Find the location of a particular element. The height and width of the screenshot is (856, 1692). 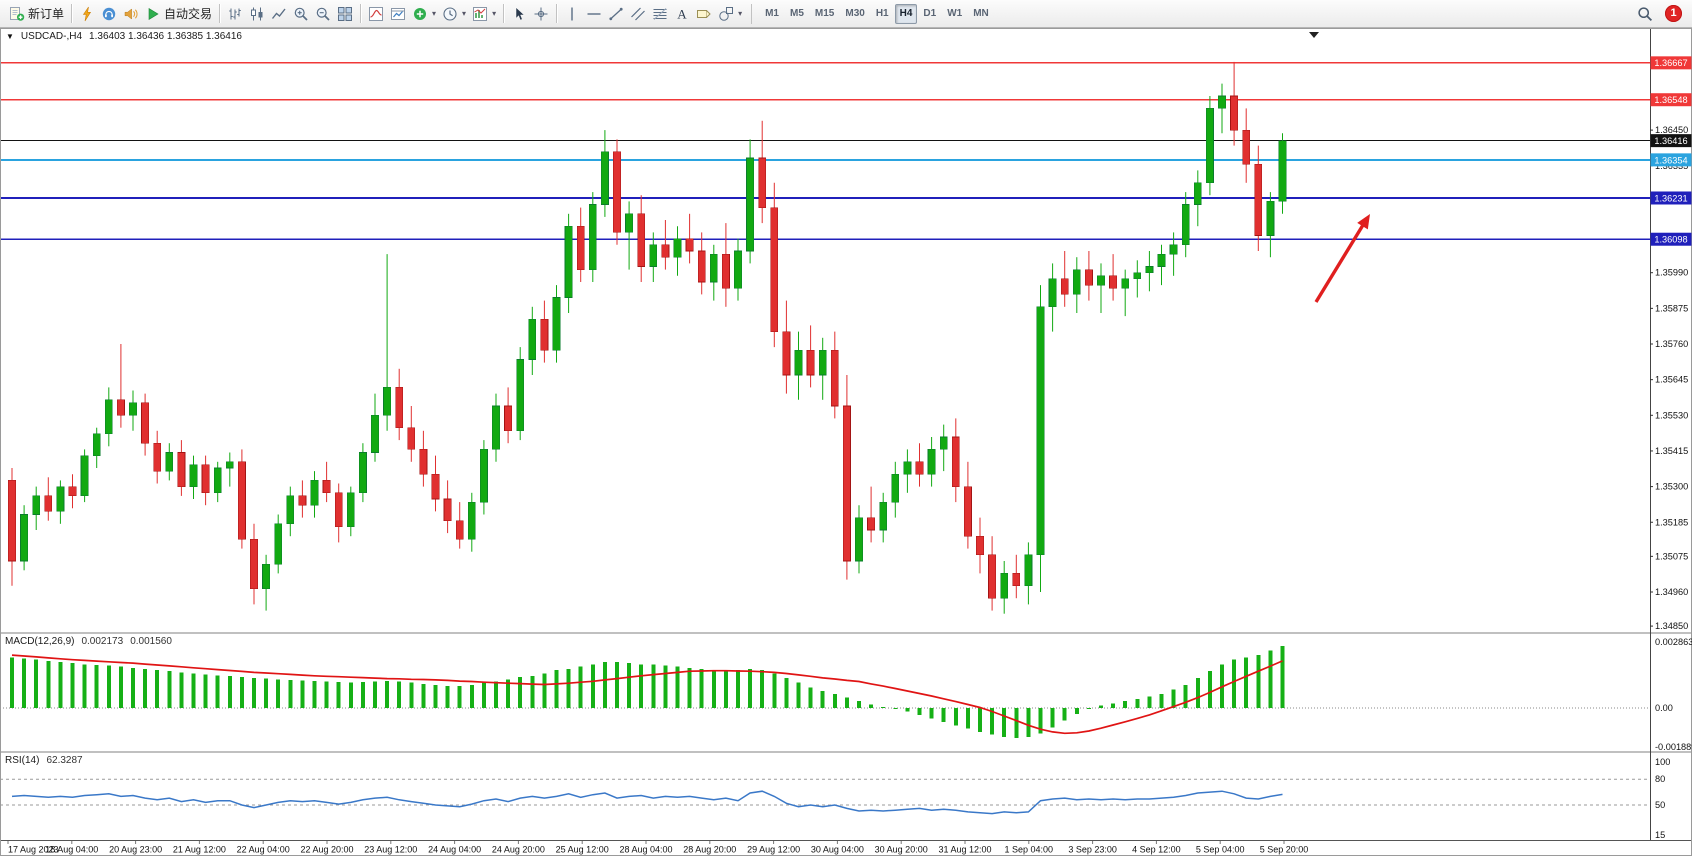

timeframe-h4: H4 is located at coordinates (906, 13).